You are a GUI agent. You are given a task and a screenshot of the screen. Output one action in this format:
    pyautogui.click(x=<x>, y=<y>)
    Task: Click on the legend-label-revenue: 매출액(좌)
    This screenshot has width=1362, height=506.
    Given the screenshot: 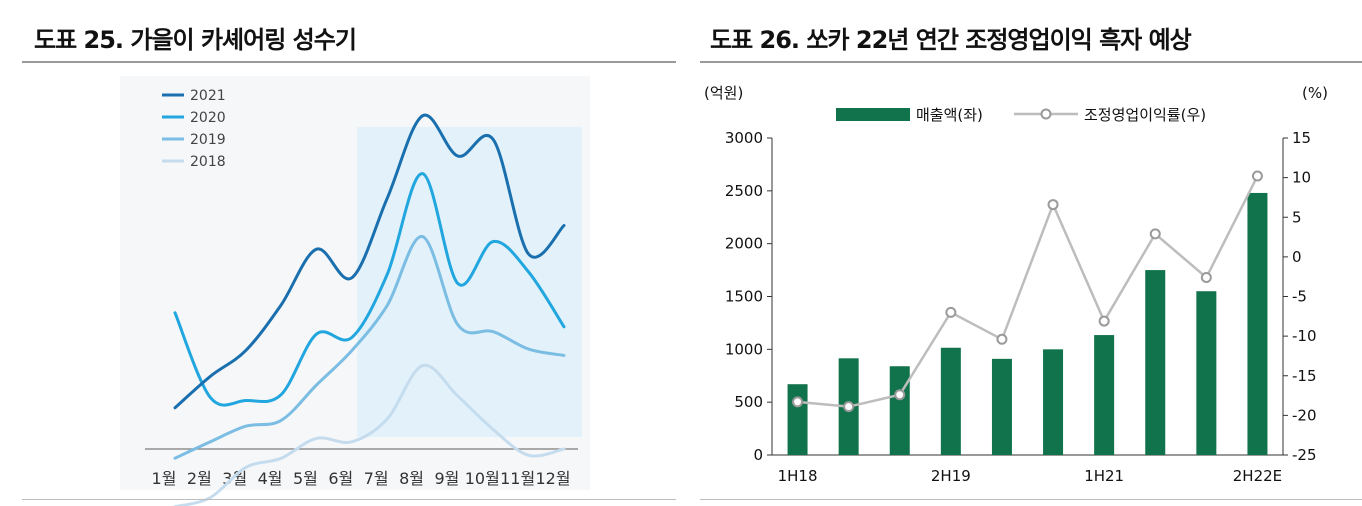 What is the action you would take?
    pyautogui.click(x=949, y=115)
    